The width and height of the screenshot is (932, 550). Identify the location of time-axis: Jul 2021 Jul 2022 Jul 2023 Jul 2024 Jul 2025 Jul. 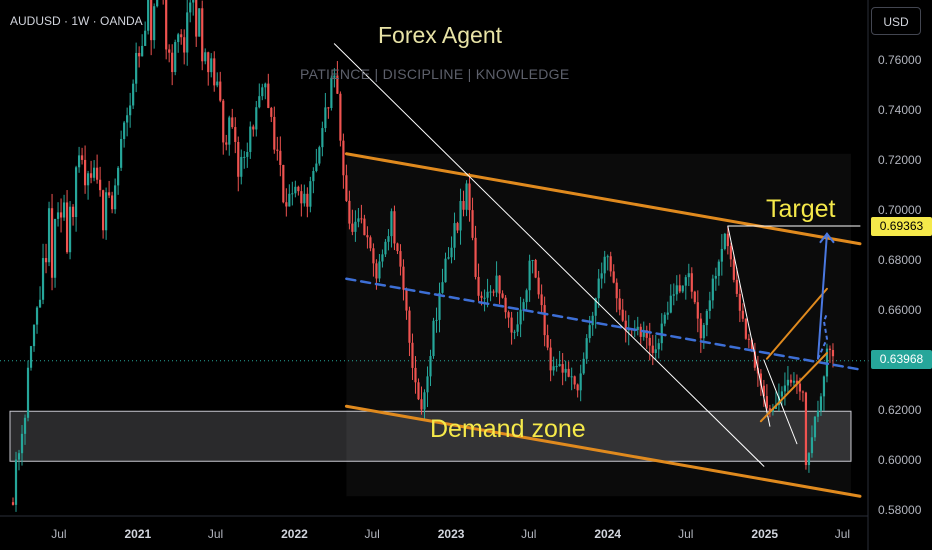
(434, 528).